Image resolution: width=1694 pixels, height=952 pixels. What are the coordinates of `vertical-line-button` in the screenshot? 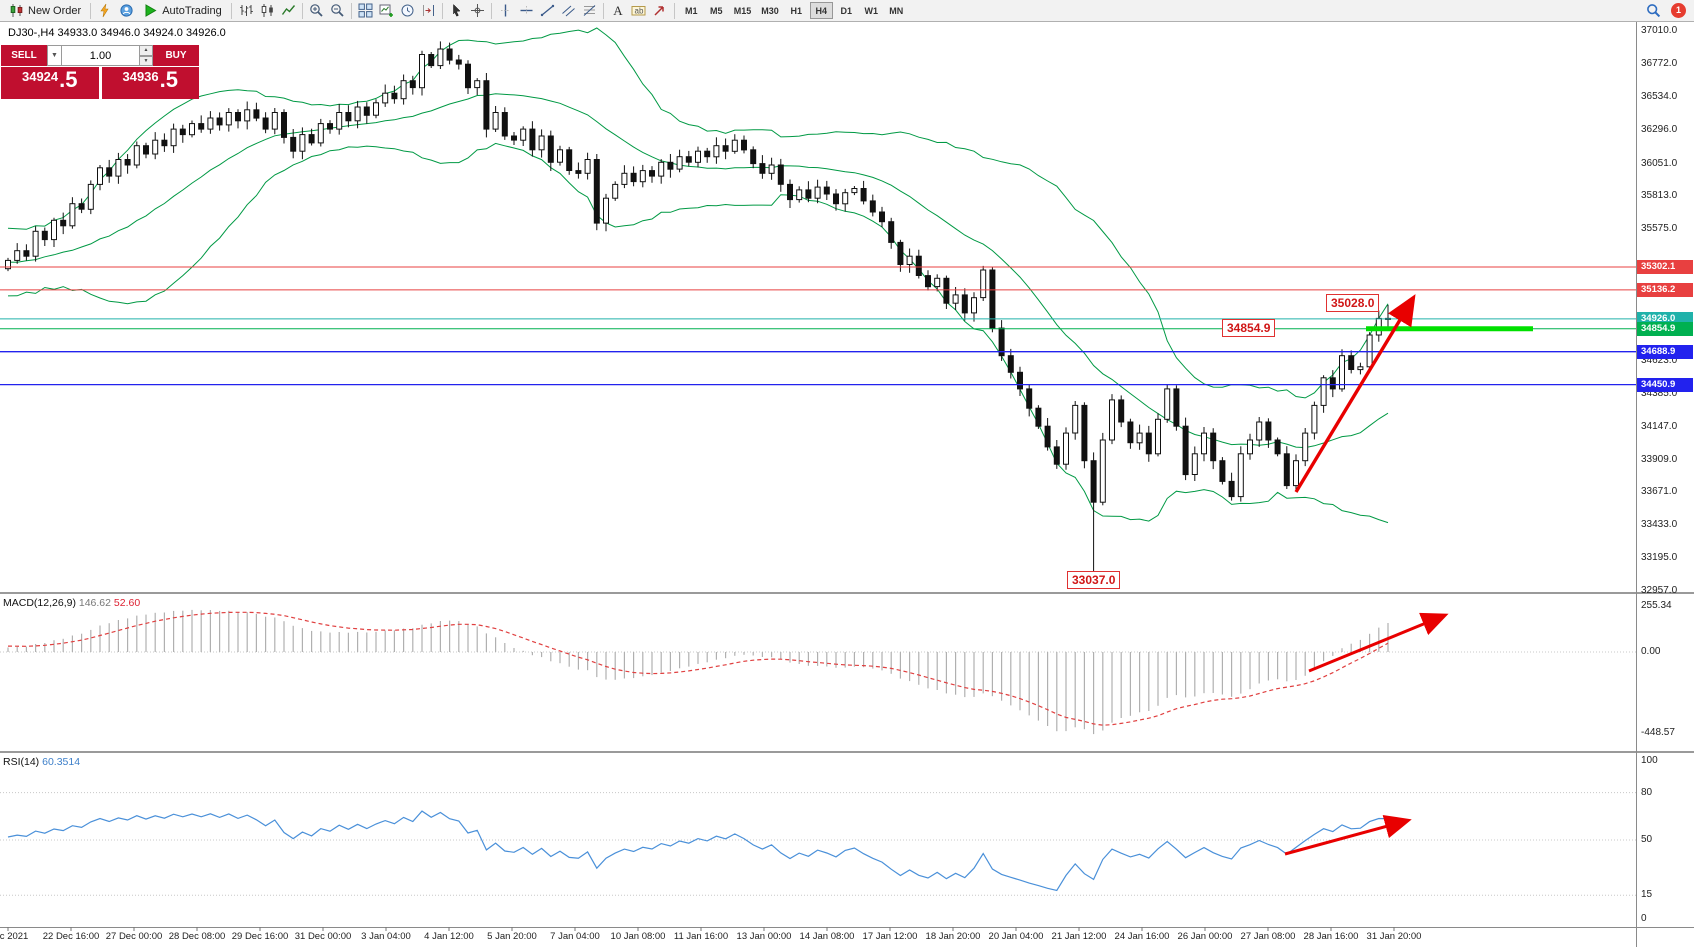 It's located at (505, 11).